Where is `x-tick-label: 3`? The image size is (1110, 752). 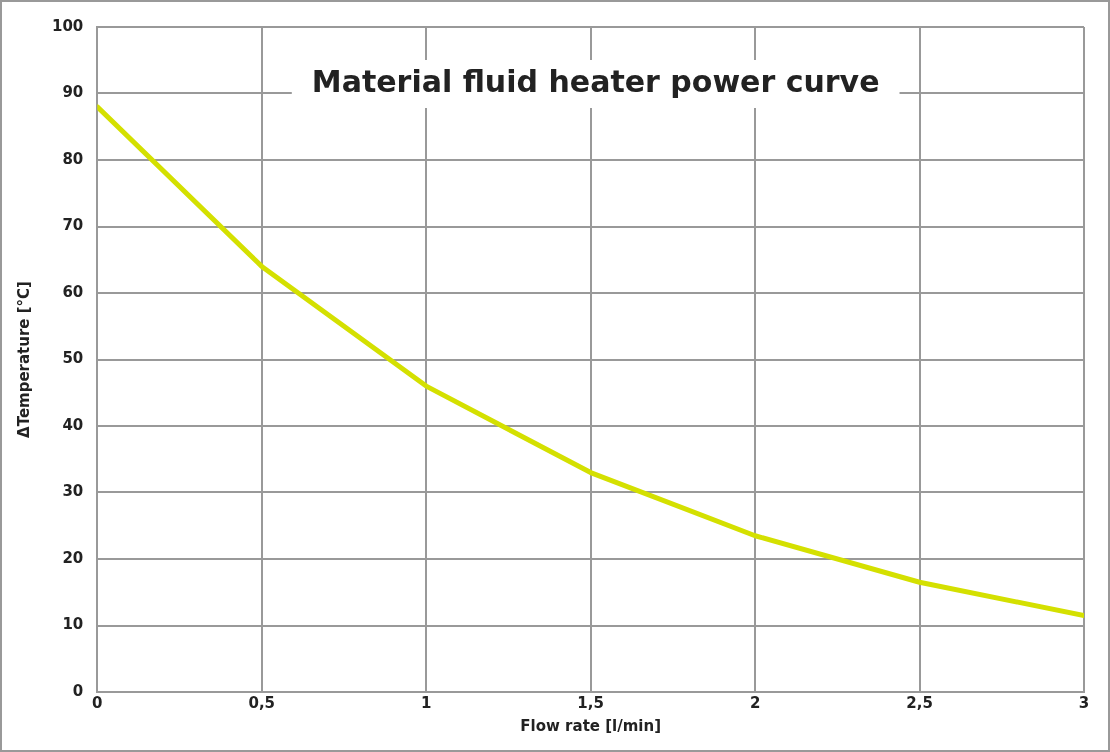 x-tick-label: 3 is located at coordinates (1084, 702).